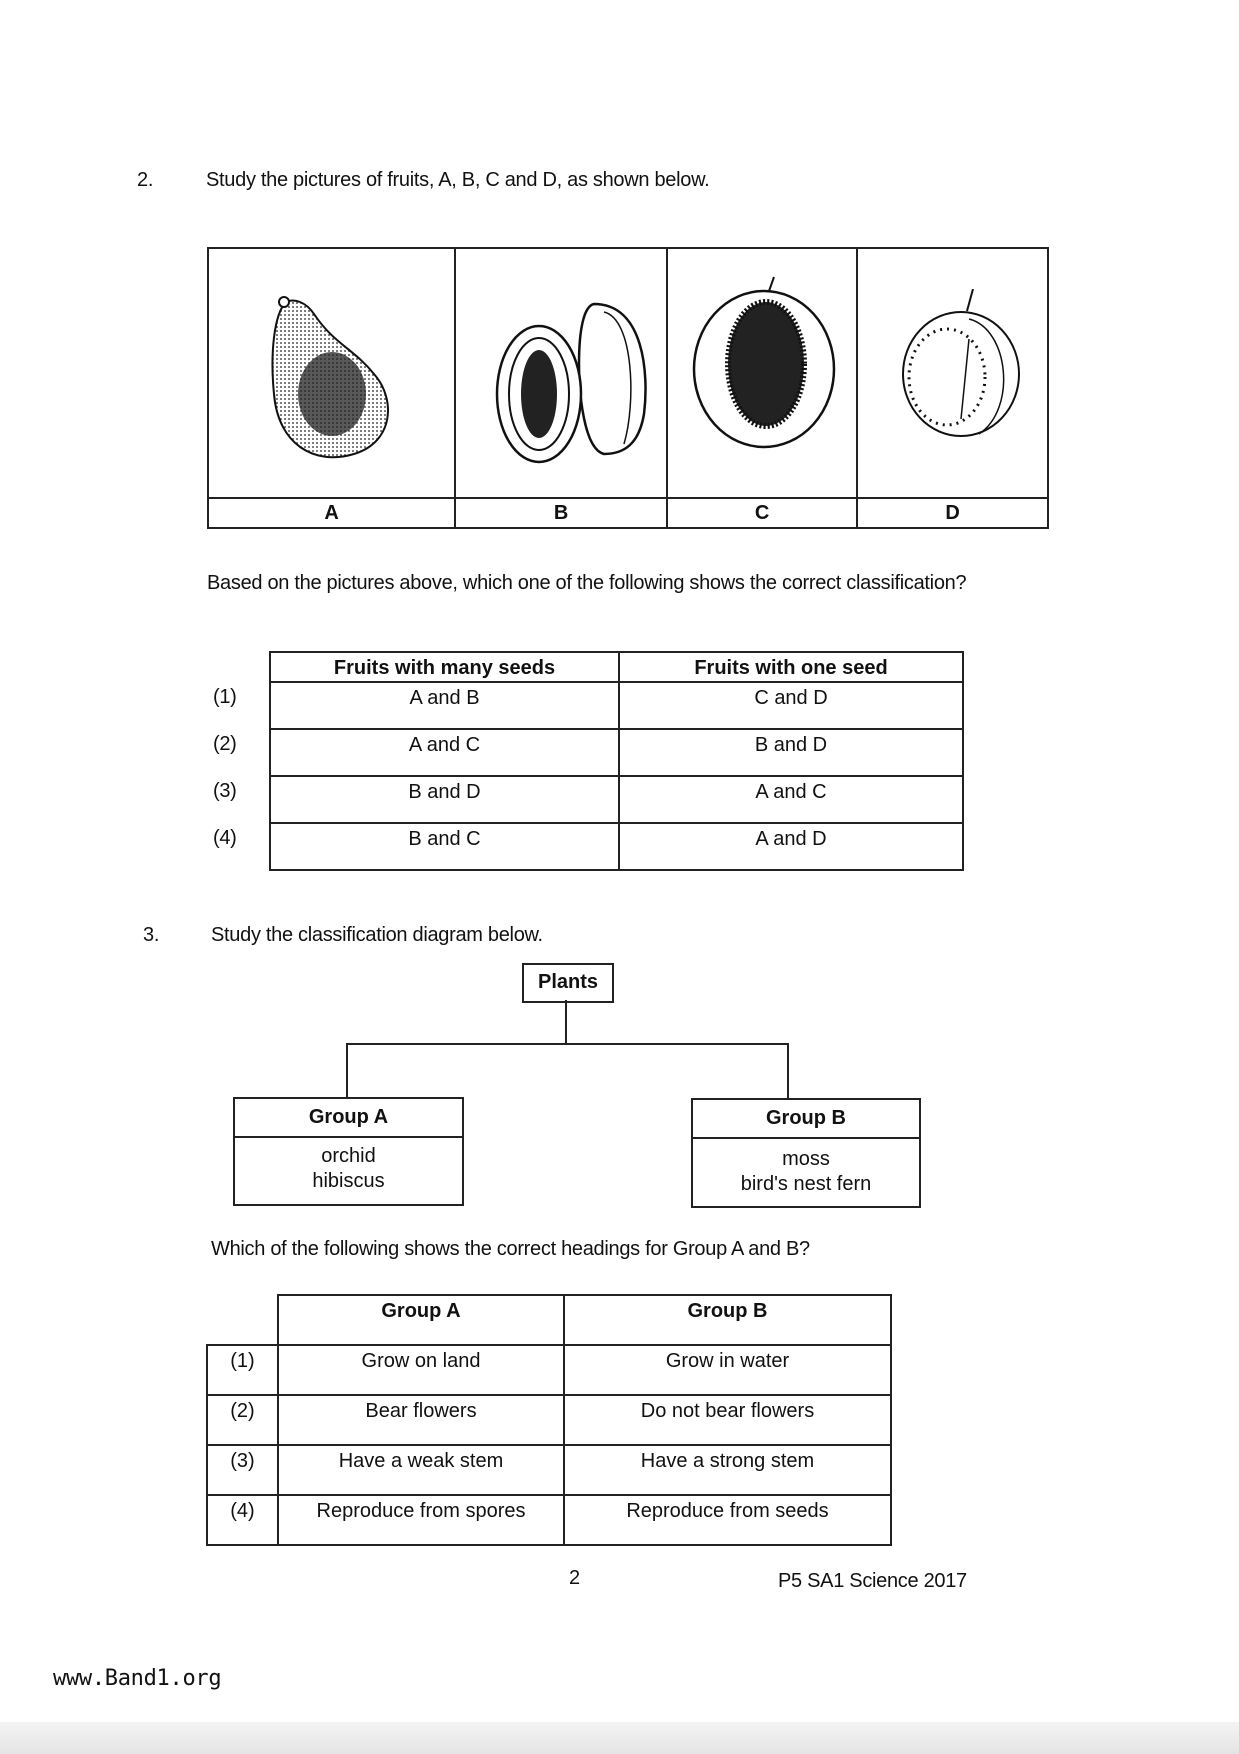 This screenshot has width=1239, height=1754. Describe the element at coordinates (348, 1181) in the screenshot. I see `group-a-item: hibiscus` at that location.